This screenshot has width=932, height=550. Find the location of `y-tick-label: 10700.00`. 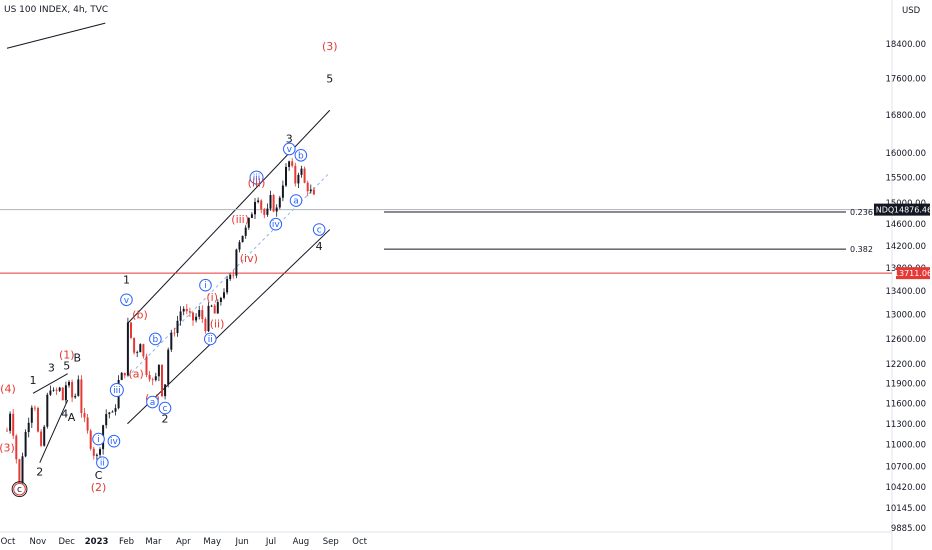

y-tick-label: 10700.00 is located at coordinates (905, 467).